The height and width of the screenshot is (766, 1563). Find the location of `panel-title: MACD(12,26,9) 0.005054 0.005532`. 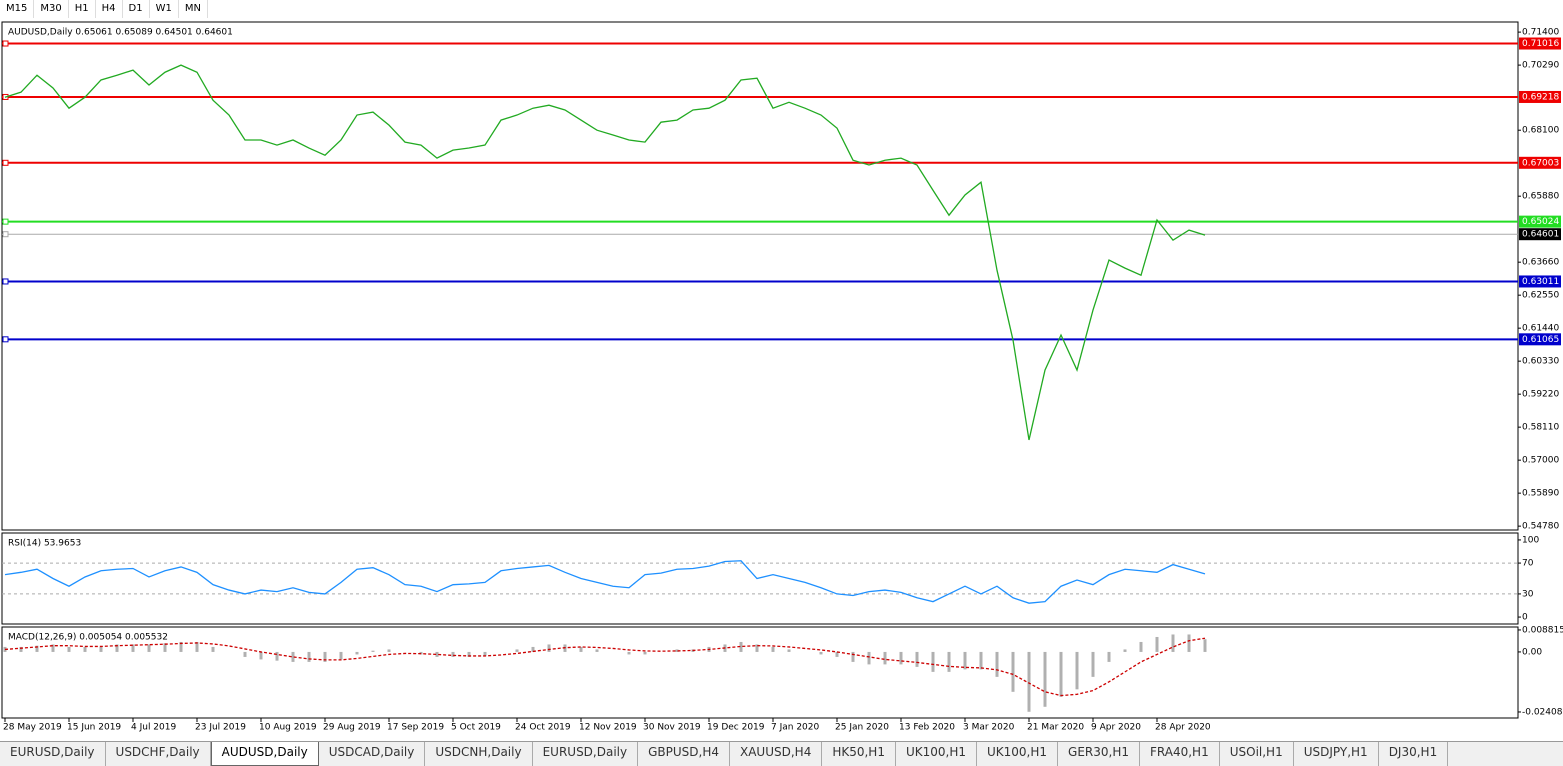

panel-title: MACD(12,26,9) 0.005054 0.005532 is located at coordinates (88, 638).